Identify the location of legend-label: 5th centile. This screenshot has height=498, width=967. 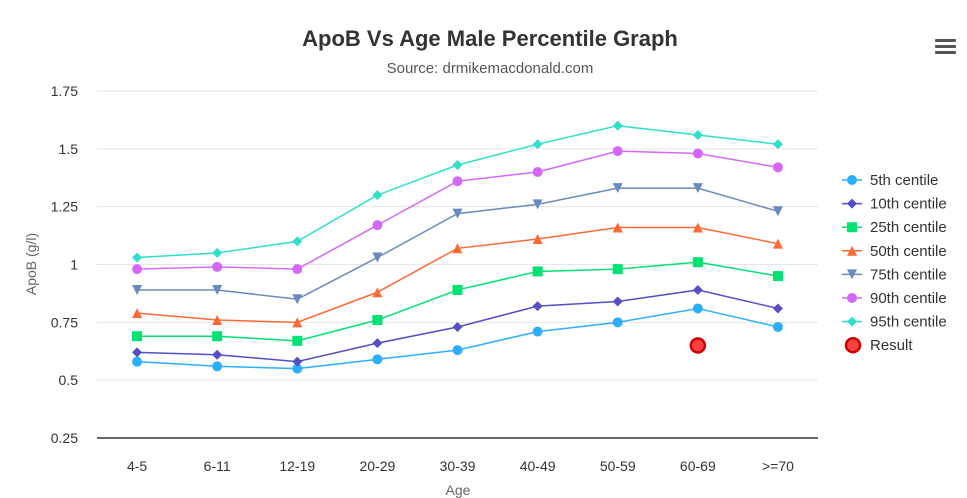
(904, 180).